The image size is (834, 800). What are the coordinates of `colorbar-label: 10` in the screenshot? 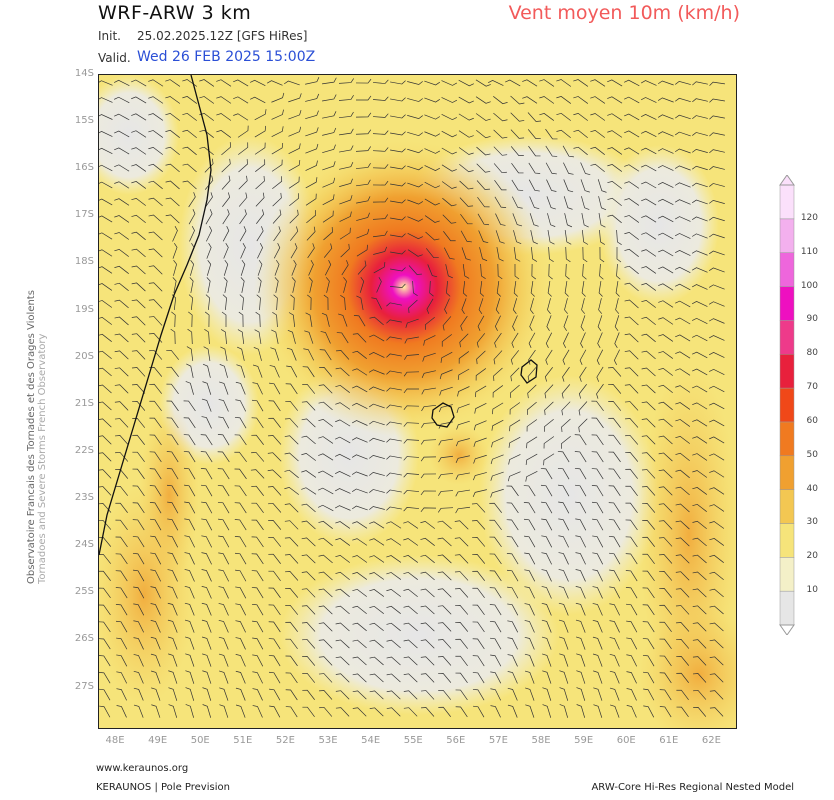 It's located at (812, 590).